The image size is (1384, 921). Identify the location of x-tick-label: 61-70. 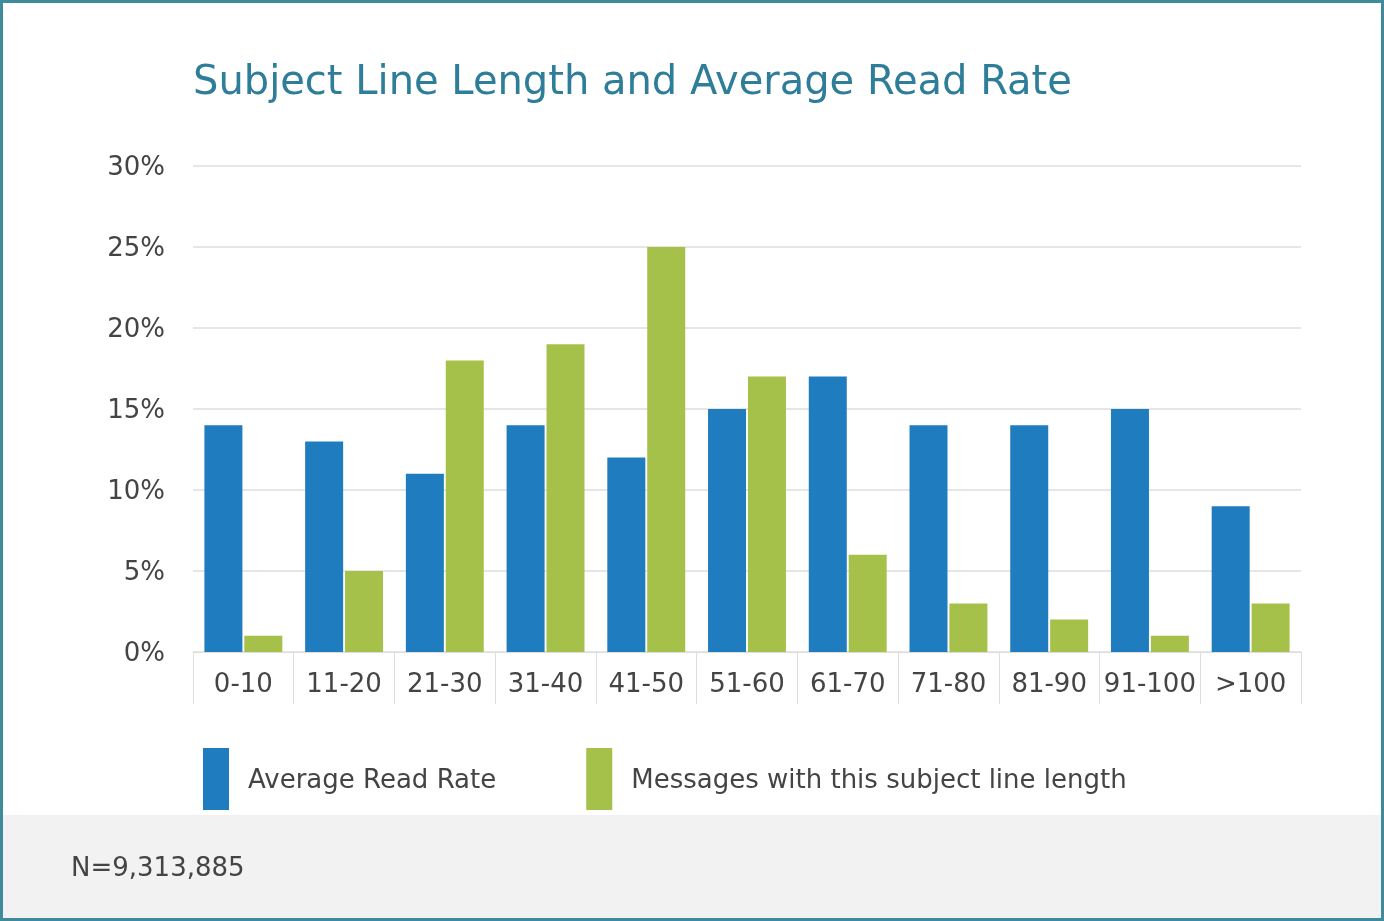
(847, 683).